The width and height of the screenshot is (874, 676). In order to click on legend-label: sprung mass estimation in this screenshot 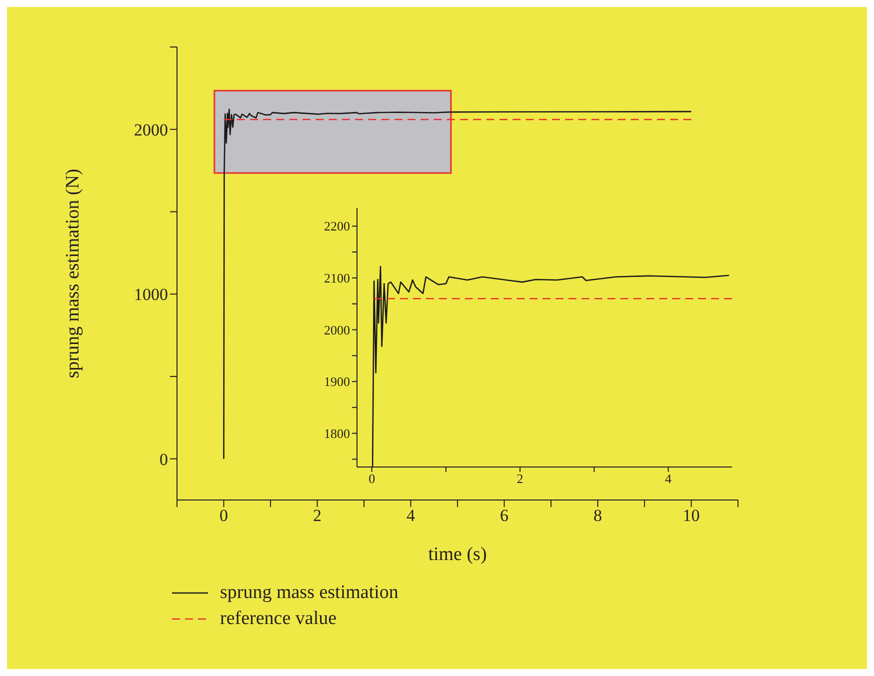, I will do `click(309, 593)`.